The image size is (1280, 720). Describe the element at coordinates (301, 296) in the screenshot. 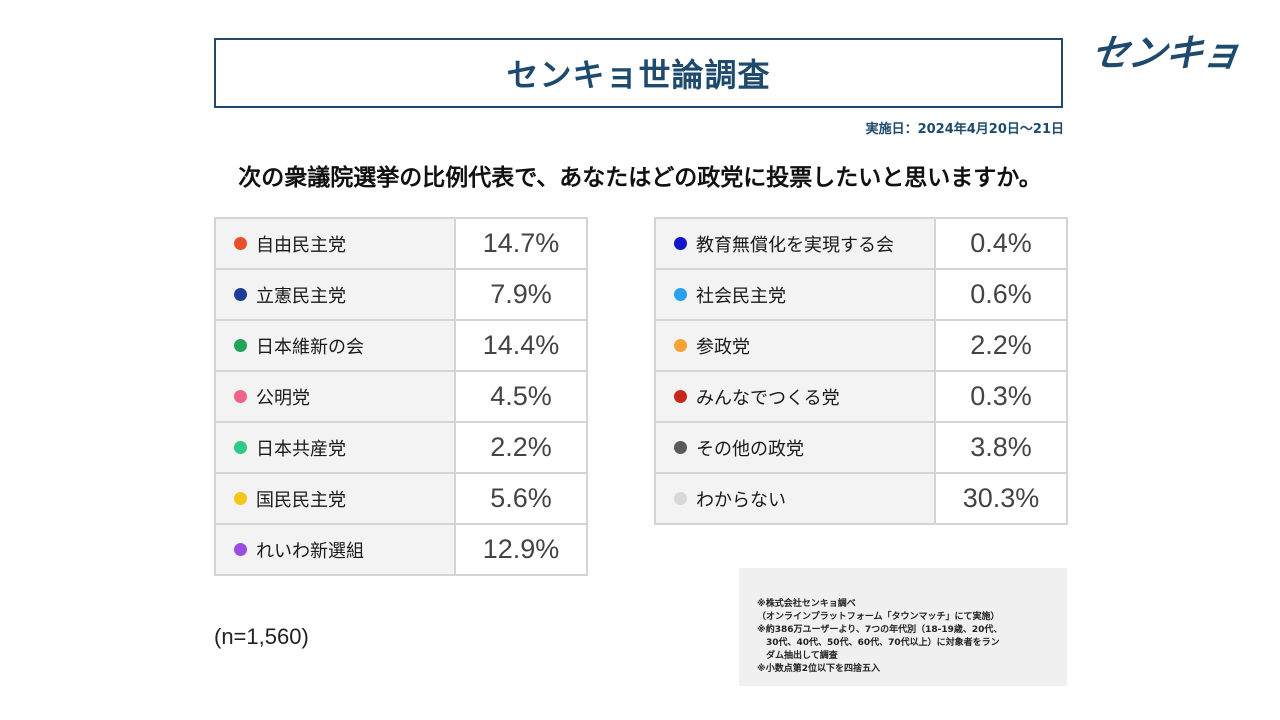

I see `party-name: 立憲民主党` at that location.